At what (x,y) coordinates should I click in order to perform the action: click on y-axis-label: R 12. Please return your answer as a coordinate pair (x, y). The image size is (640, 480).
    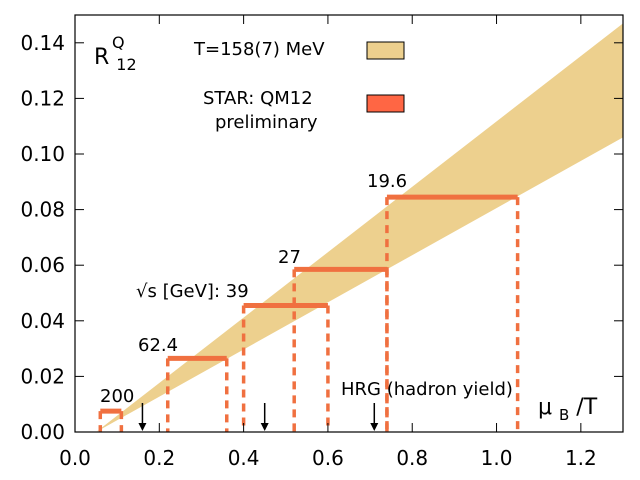
    Looking at the image, I should click on (115, 59).